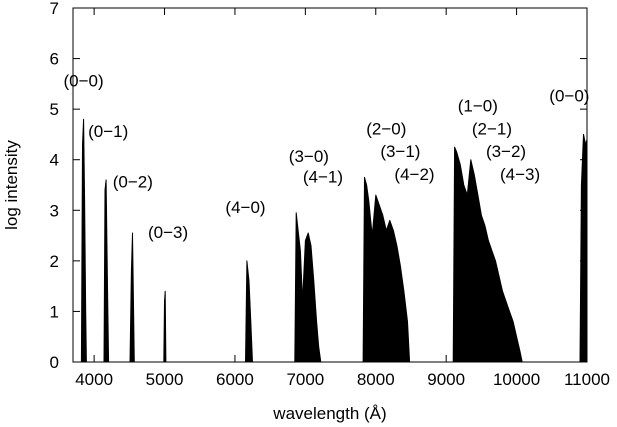 The image size is (617, 427). I want to click on y-tick-label: 5, so click(54, 109).